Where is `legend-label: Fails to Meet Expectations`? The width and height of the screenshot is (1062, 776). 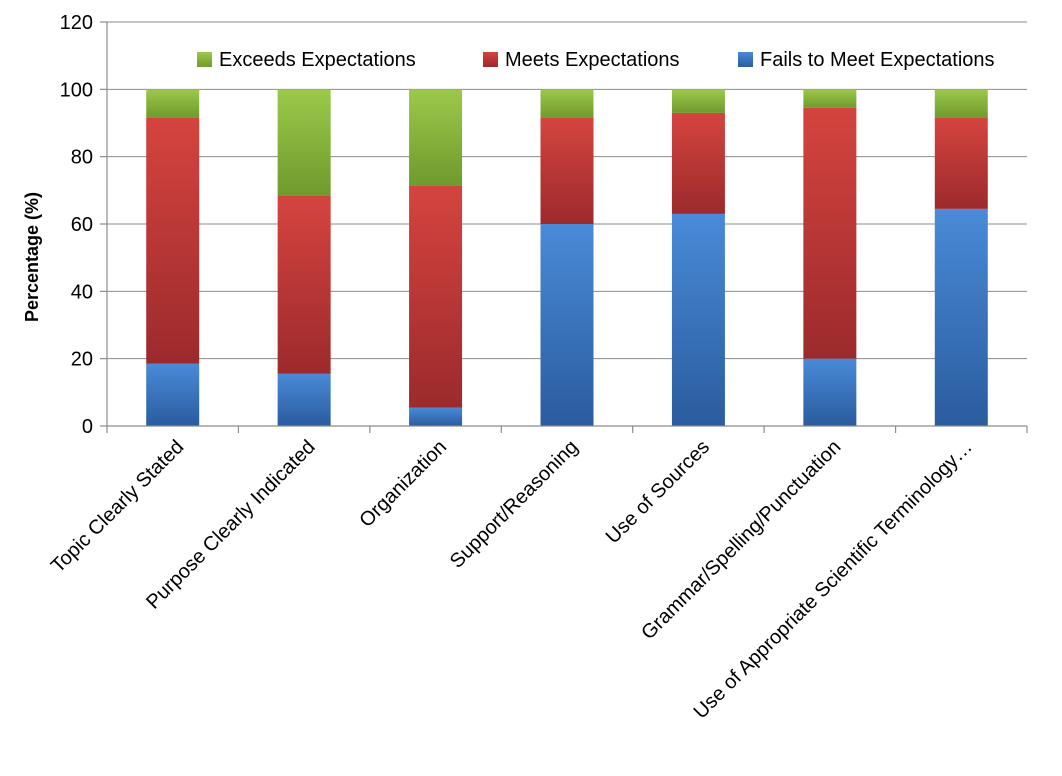 legend-label: Fails to Meet Expectations is located at coordinates (877, 60).